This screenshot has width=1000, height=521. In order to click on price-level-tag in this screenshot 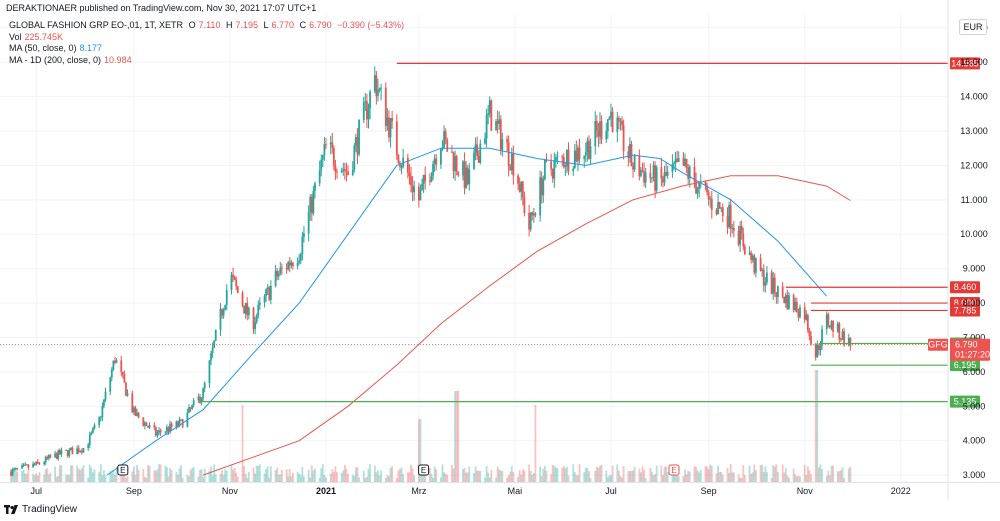, I will do `click(965, 401)`.